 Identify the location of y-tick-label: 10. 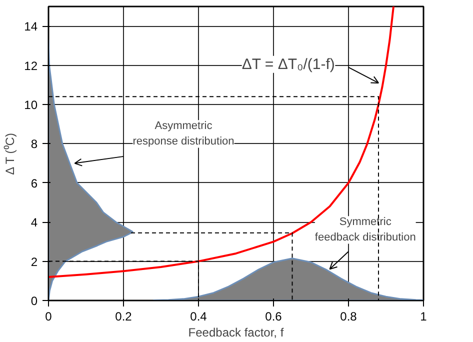
(31, 105).